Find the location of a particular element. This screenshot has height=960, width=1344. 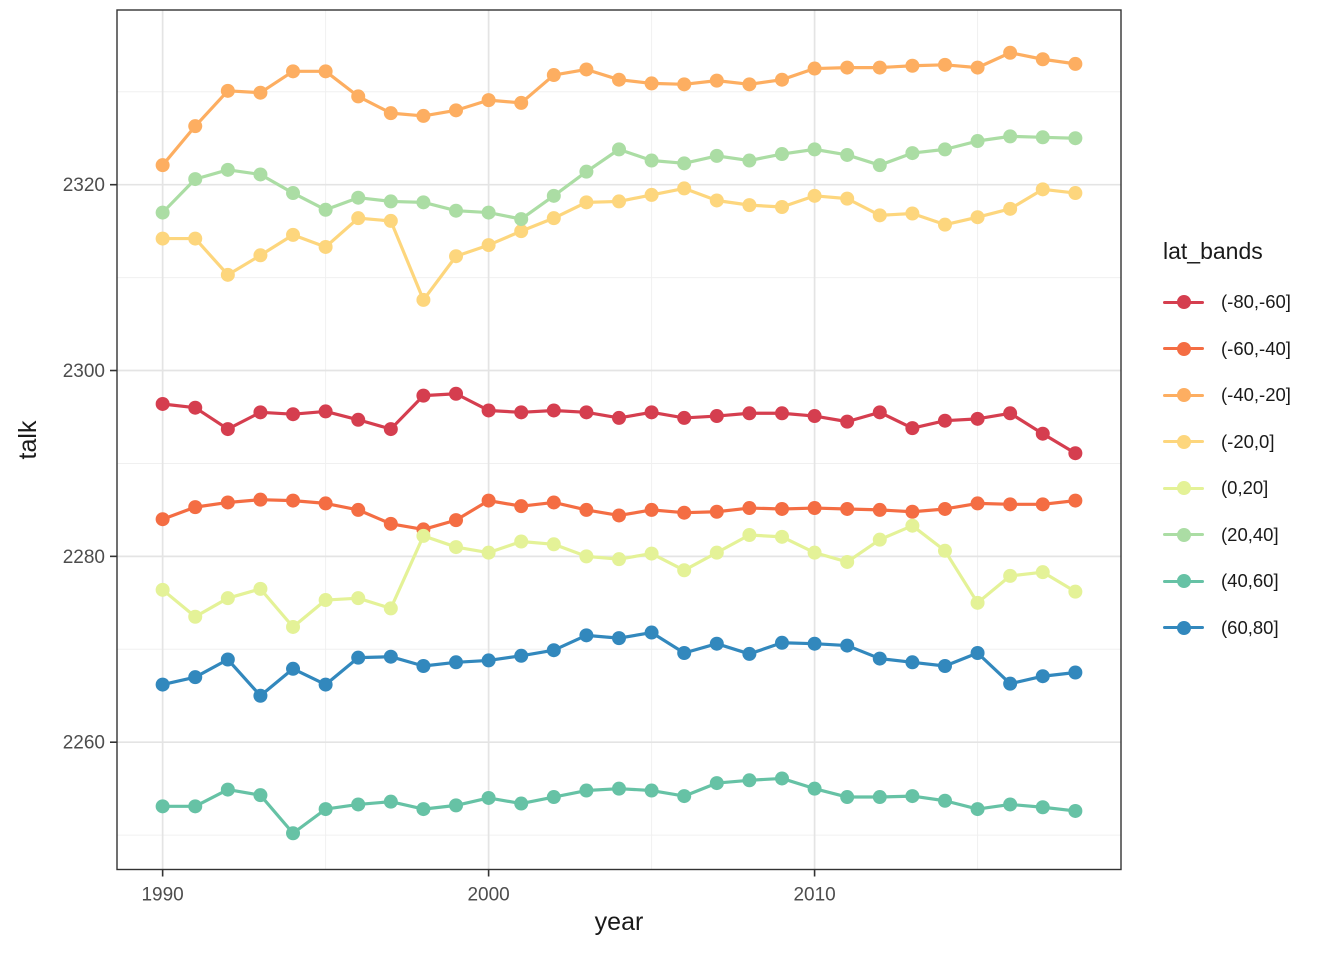

legend-item-label: (-20,0] is located at coordinates (1248, 441).